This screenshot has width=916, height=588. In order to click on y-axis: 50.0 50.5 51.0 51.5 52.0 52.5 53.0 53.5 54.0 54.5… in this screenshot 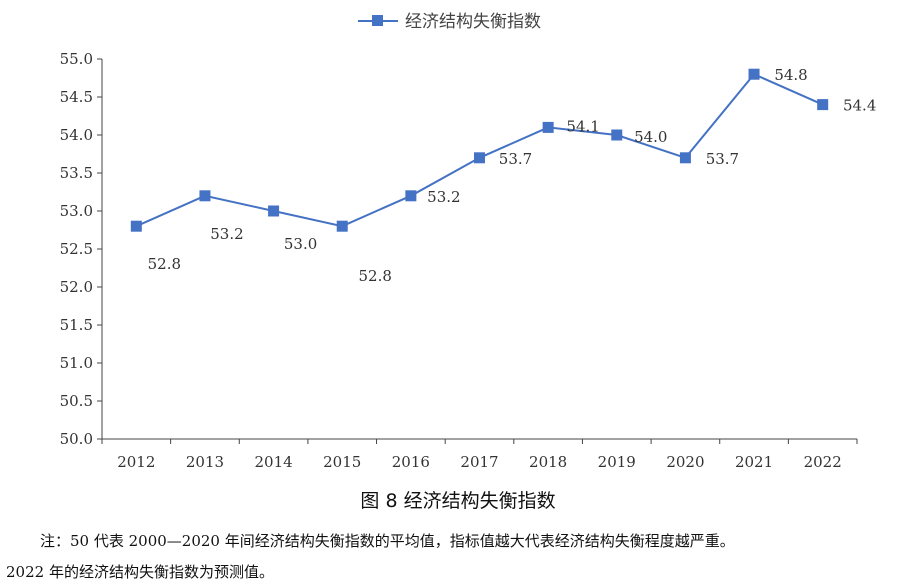, I will do `click(81, 249)`.